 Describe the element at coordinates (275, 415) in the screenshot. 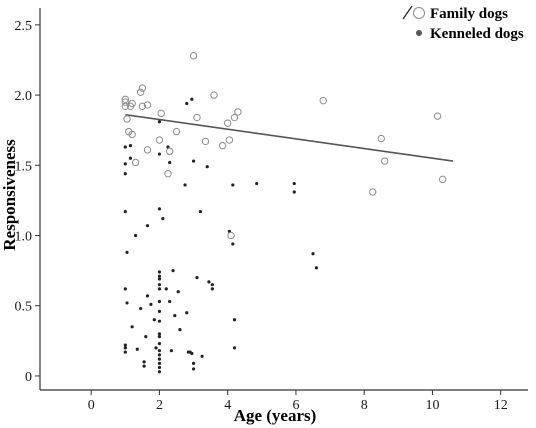

I see `x-axis-title: Age (years)` at that location.